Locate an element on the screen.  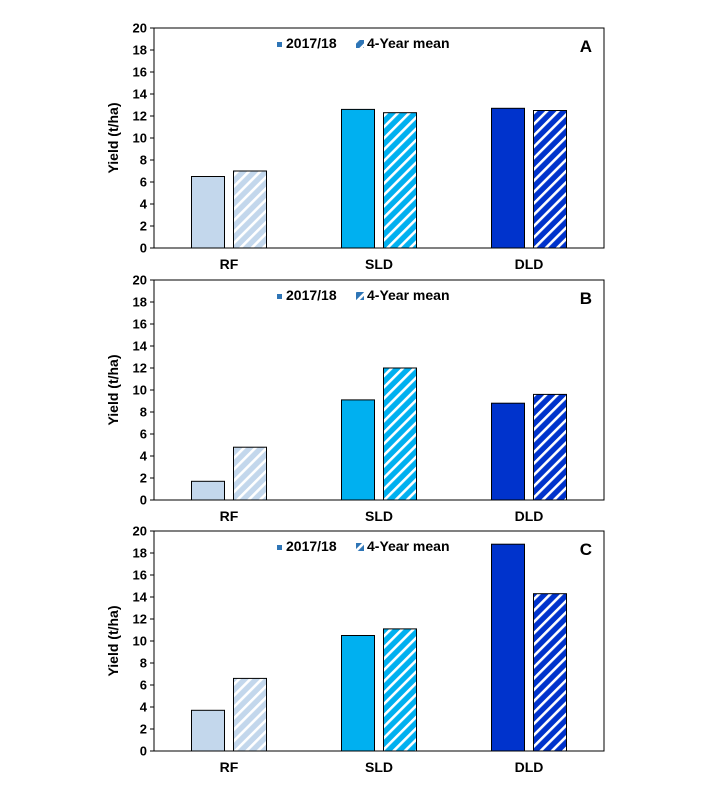
panel-letter: A is located at coordinates (586, 46).